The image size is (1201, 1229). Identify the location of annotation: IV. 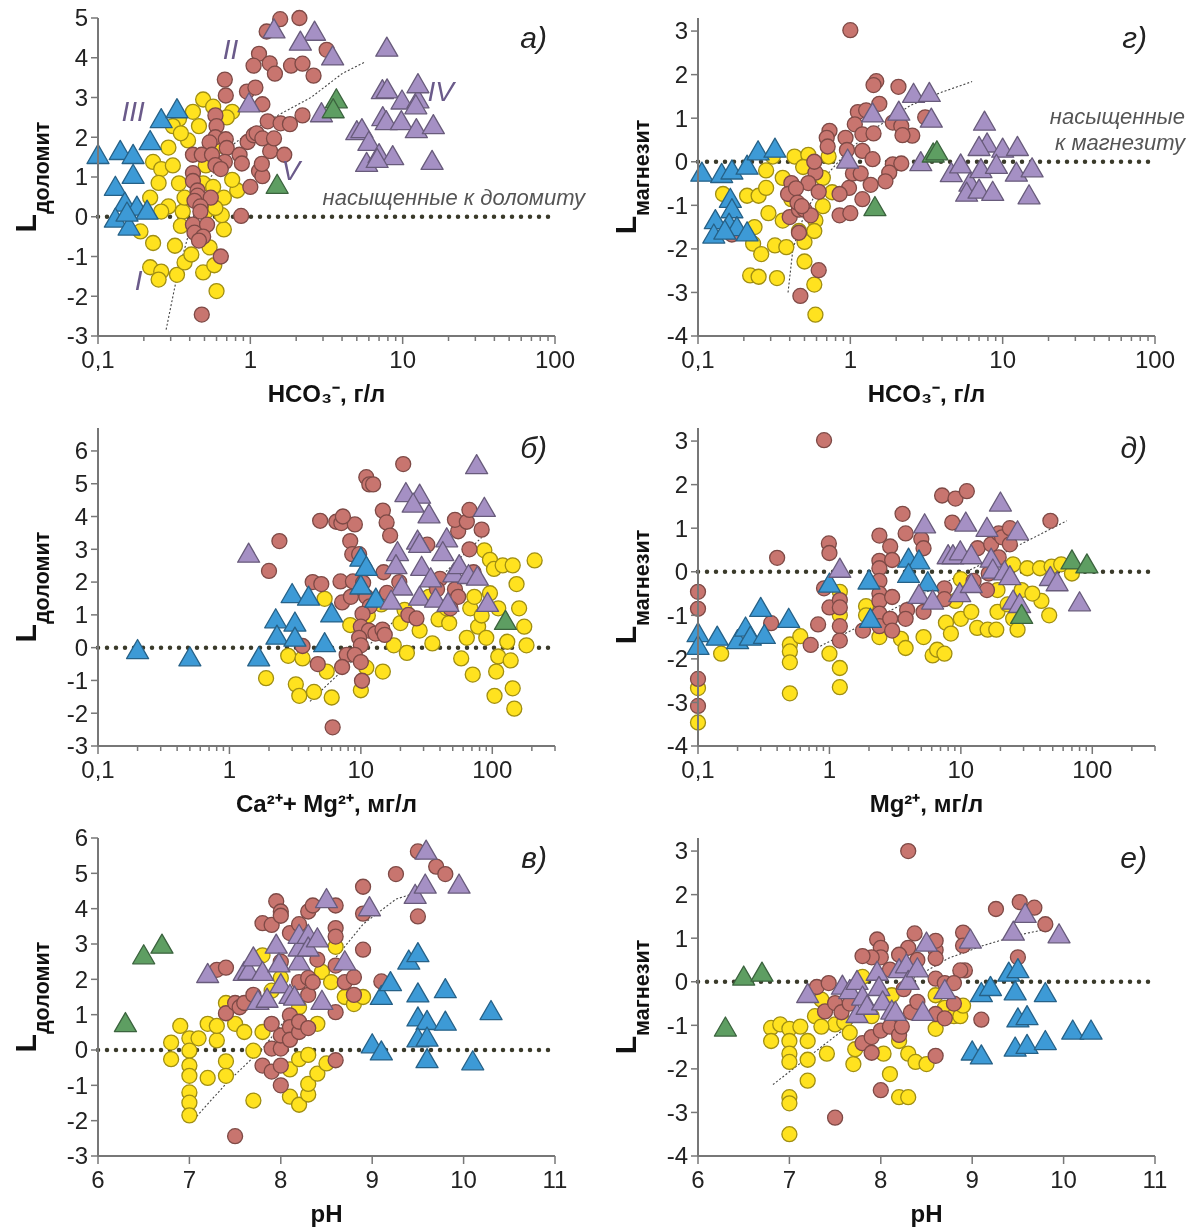
(442, 91).